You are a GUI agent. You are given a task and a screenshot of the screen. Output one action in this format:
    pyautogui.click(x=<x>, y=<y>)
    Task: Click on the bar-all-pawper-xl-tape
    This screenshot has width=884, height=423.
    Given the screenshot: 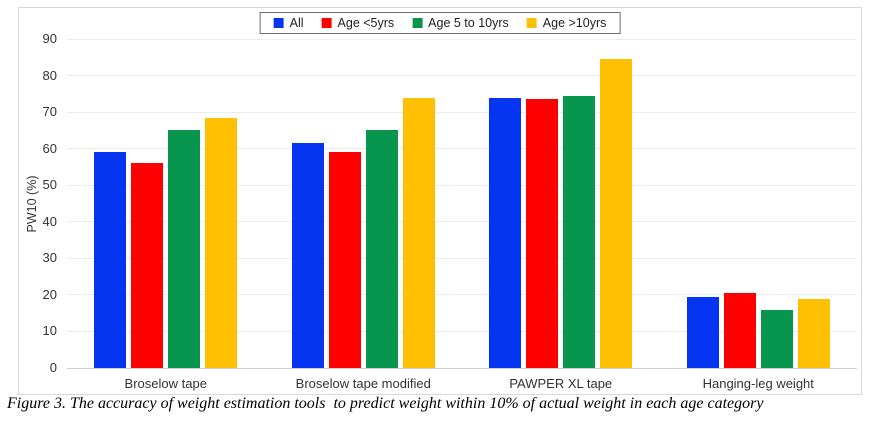 What is the action you would take?
    pyautogui.click(x=505, y=232)
    